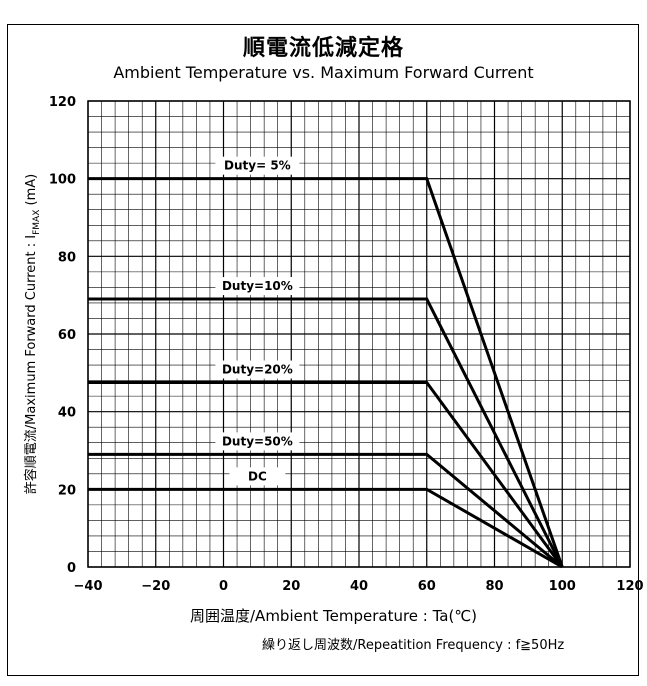 This screenshot has width=647, height=686. Describe the element at coordinates (67, 335) in the screenshot. I see `y-tick-label: 60` at that location.